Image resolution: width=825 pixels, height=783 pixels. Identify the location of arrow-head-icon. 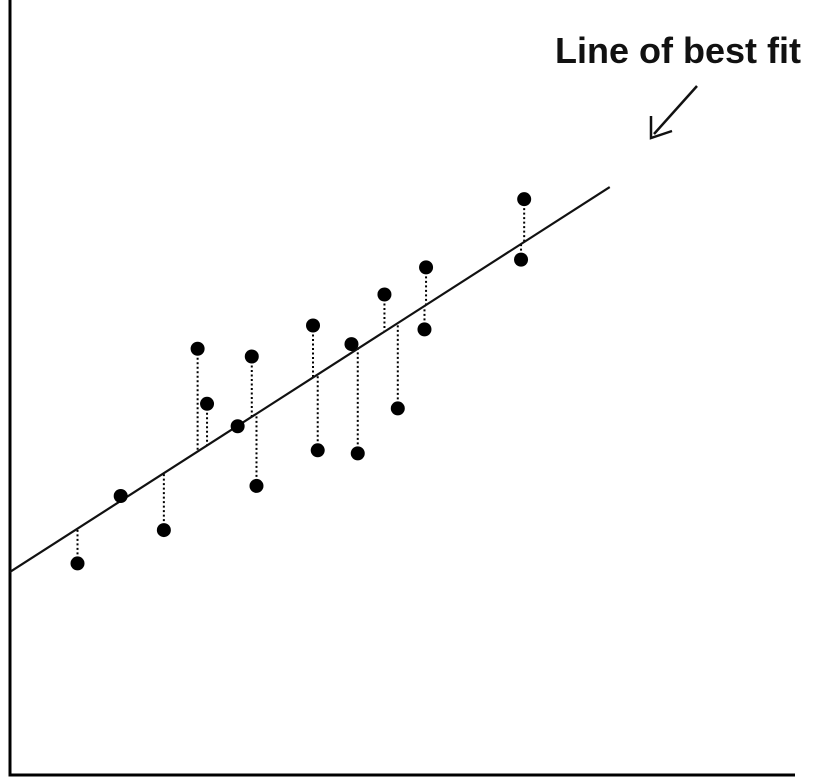
(661, 128).